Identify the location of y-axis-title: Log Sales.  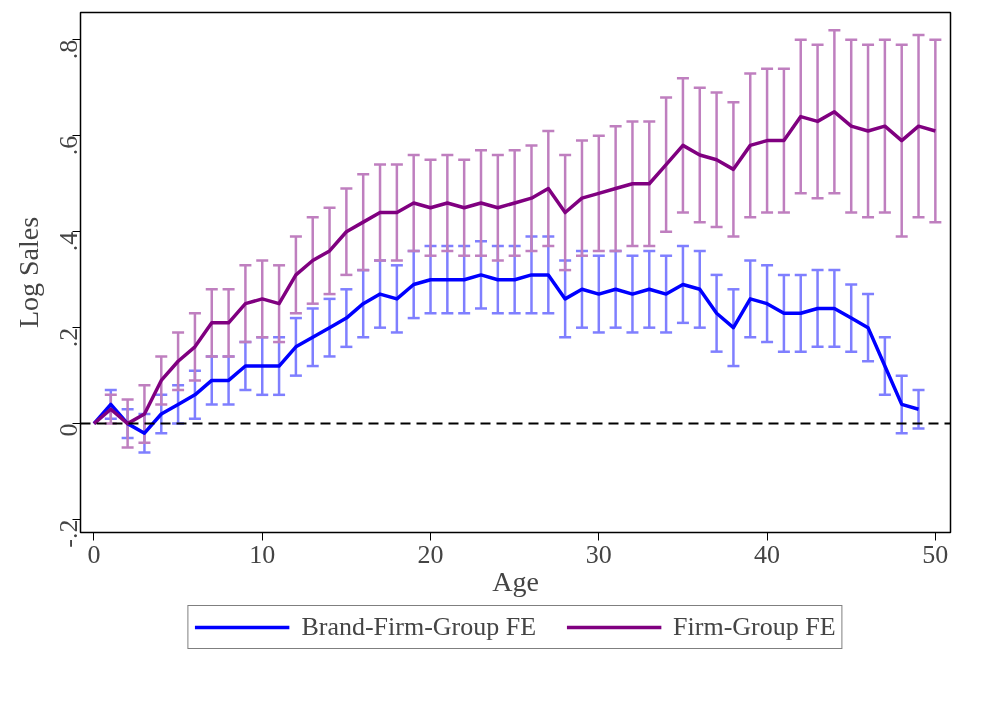
(28, 272).